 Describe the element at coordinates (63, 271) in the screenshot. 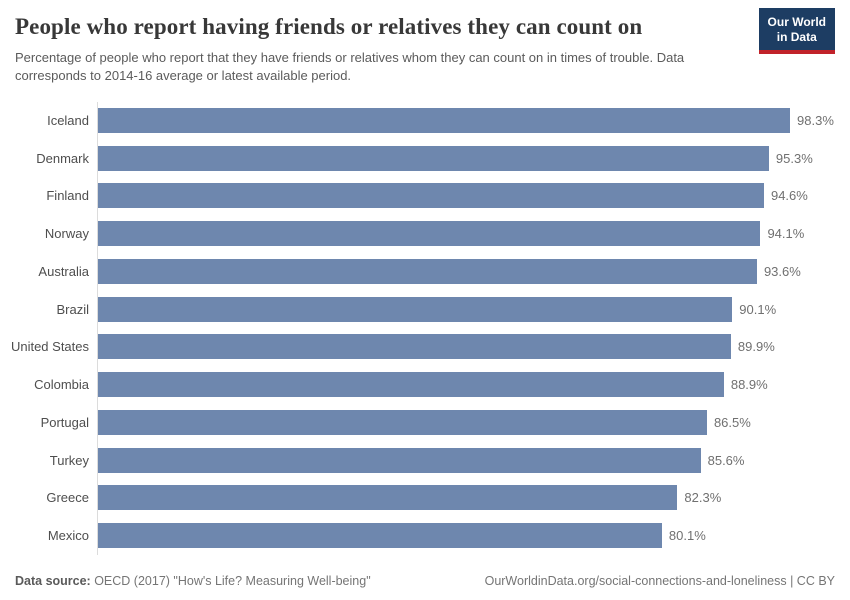

I see `country-label: Australia` at that location.